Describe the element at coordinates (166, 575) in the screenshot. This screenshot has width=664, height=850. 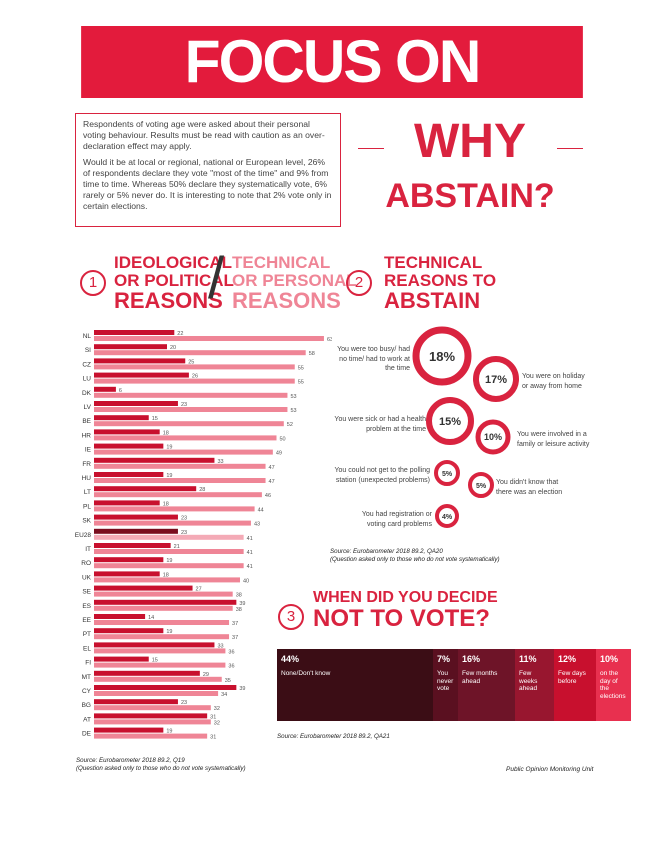
I see `value-label-ideological: 18` at that location.